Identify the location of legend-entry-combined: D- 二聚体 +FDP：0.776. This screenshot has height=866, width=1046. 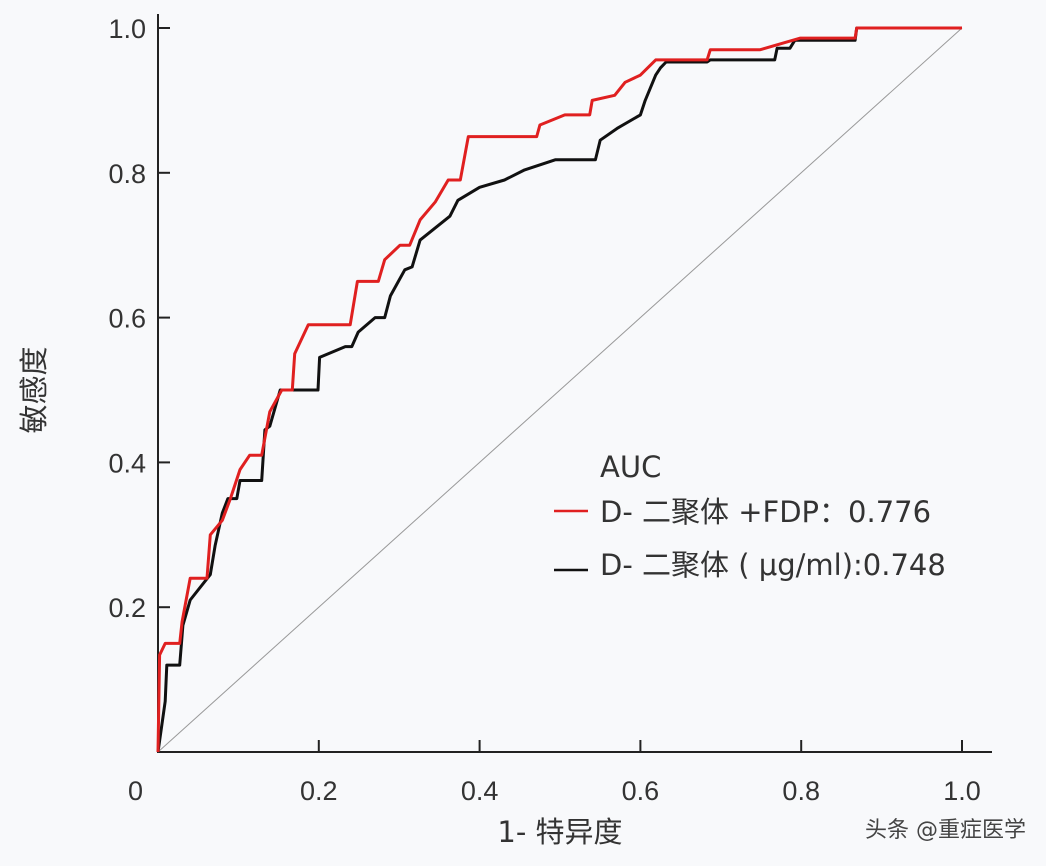
(765, 512).